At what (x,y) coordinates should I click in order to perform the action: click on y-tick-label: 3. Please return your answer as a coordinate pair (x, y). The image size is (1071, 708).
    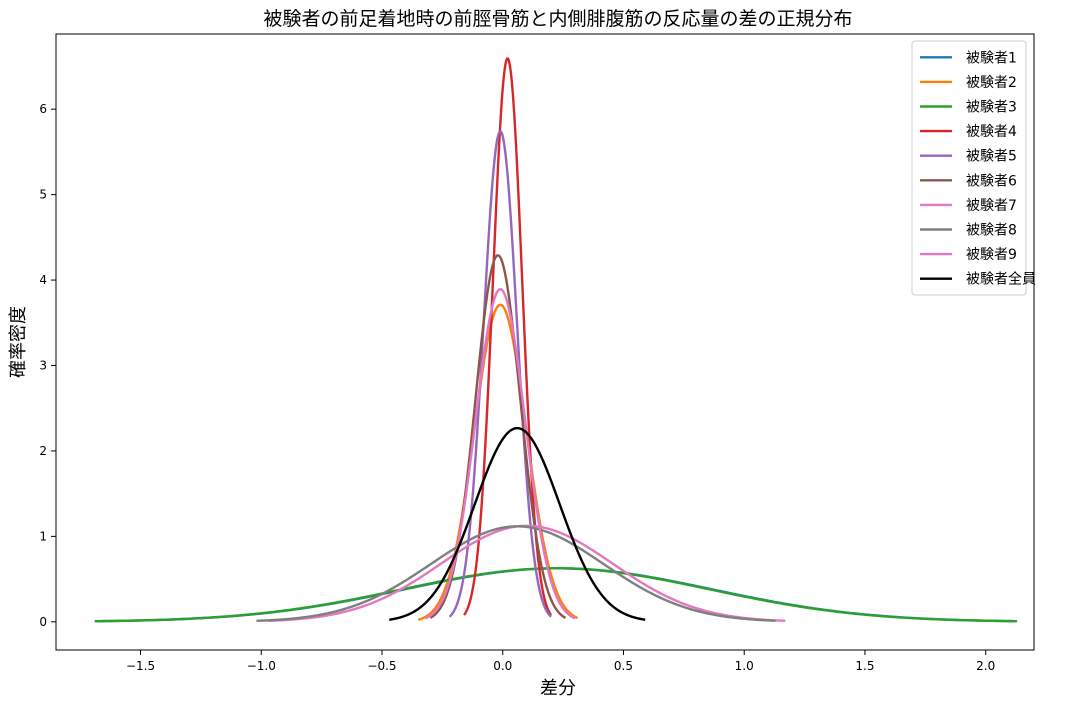
    Looking at the image, I should click on (43, 365).